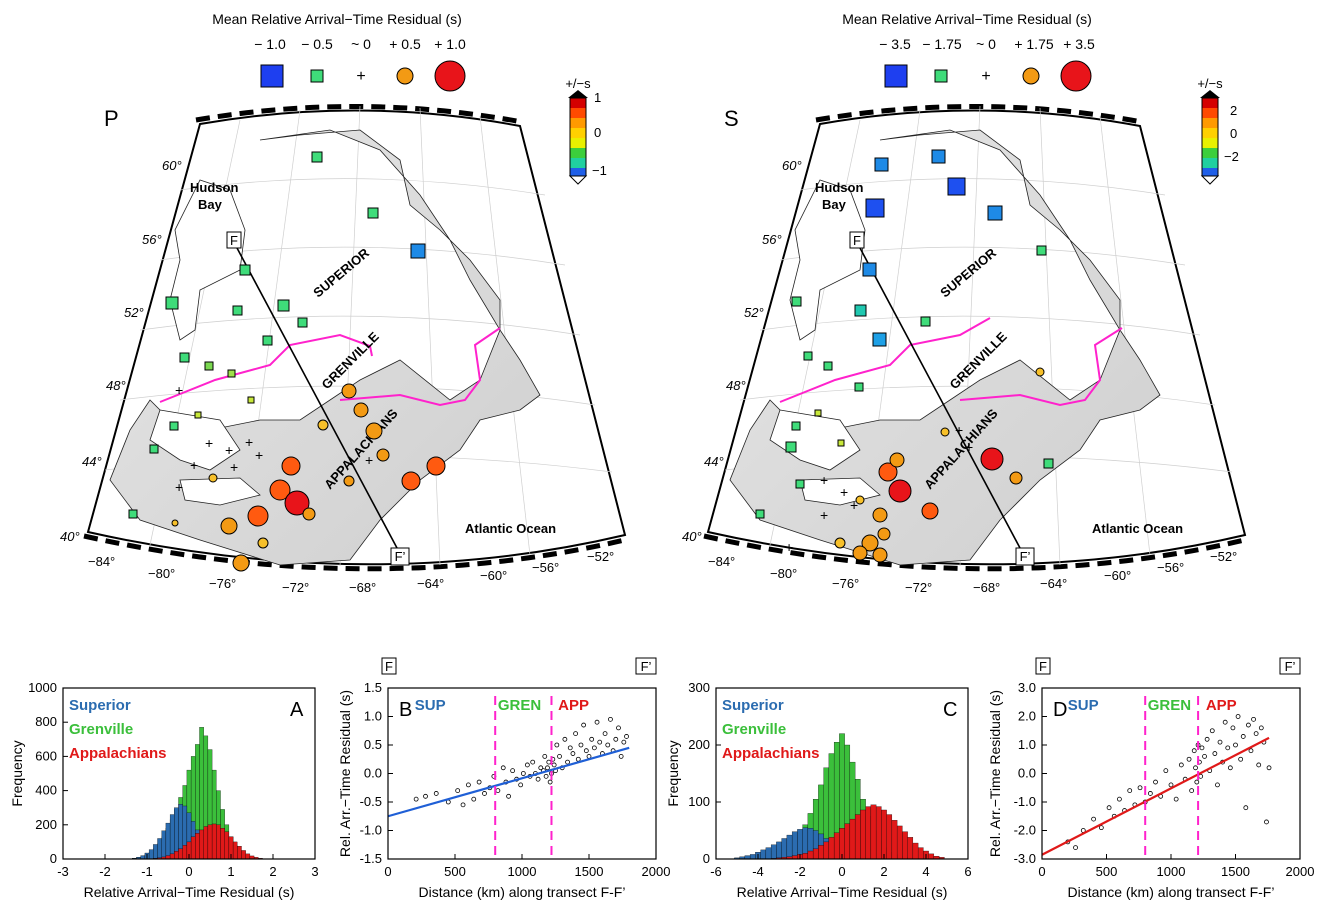  What do you see at coordinates (493, 575) in the screenshot?
I see `map-p-lon-60: −60°` at bounding box center [493, 575].